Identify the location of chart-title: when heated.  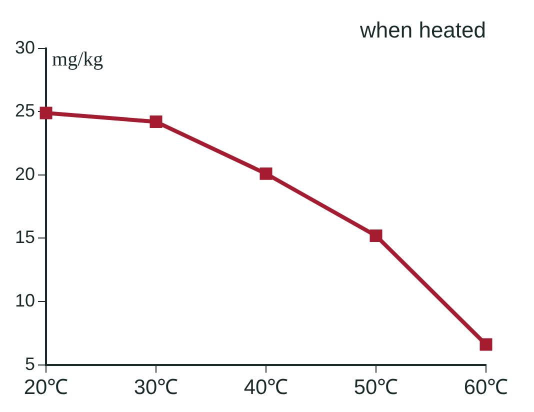
(422, 29).